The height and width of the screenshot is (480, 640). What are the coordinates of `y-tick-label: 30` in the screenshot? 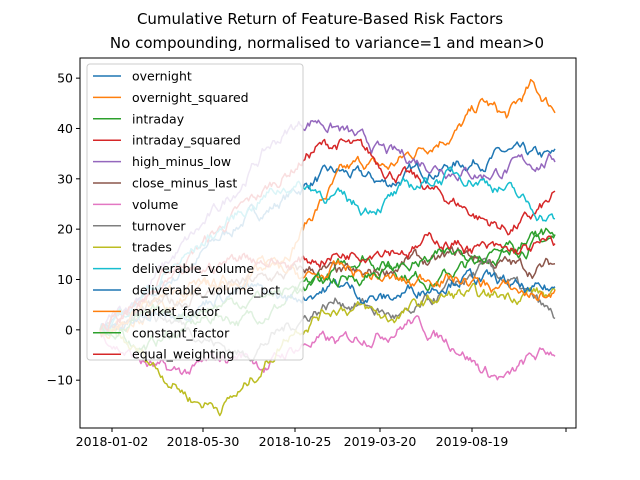 It's located at (65, 178).